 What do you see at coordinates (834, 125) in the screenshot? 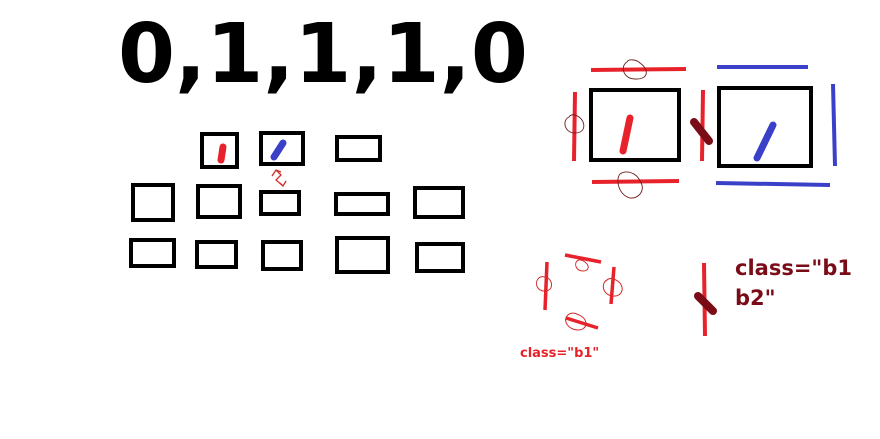
I see `right-right-border` at bounding box center [834, 125].